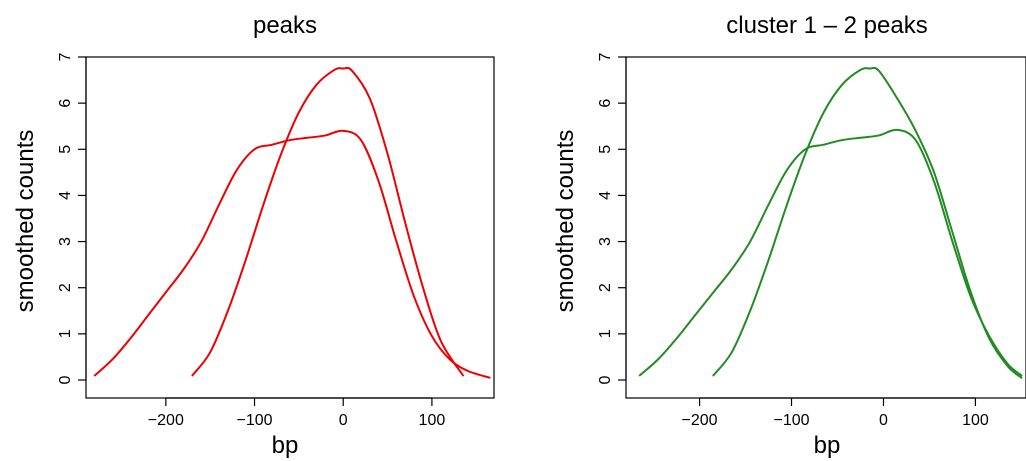  I want to click on chart-title: cluster 1 – 2 peaks, so click(826, 25).